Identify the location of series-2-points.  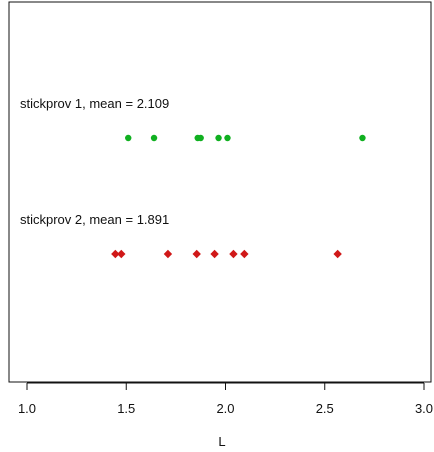
(226, 254).